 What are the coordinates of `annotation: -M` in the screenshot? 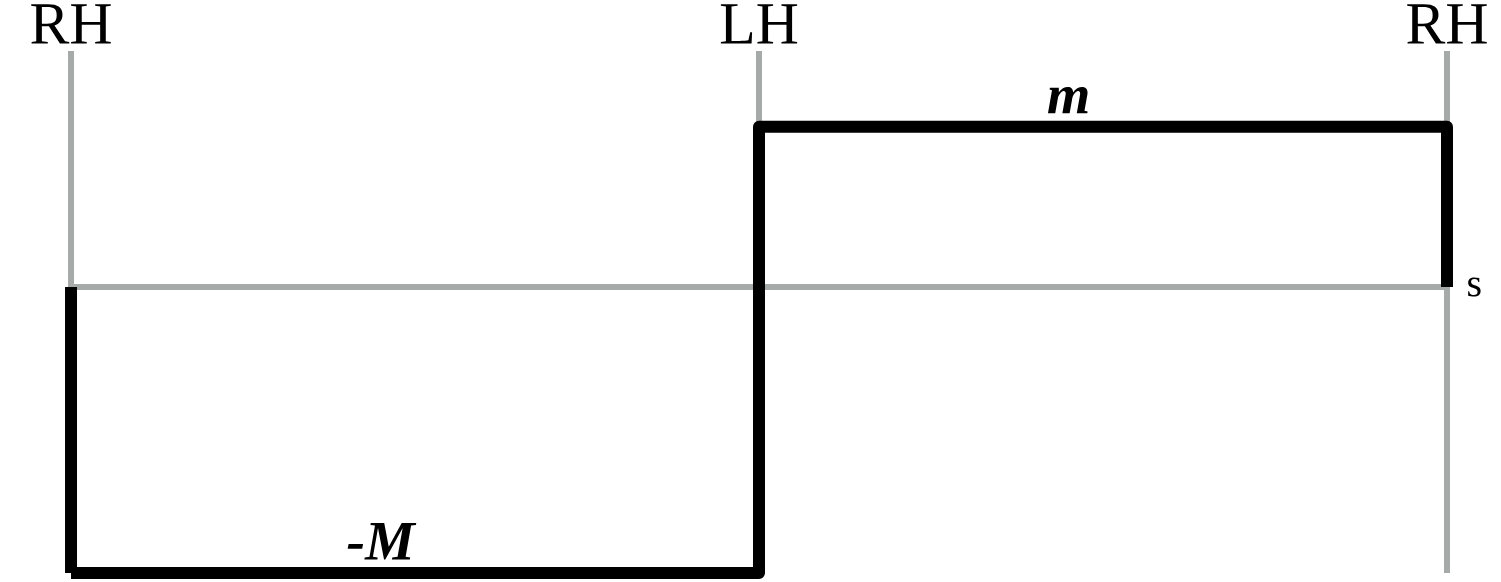 It's located at (382, 541).